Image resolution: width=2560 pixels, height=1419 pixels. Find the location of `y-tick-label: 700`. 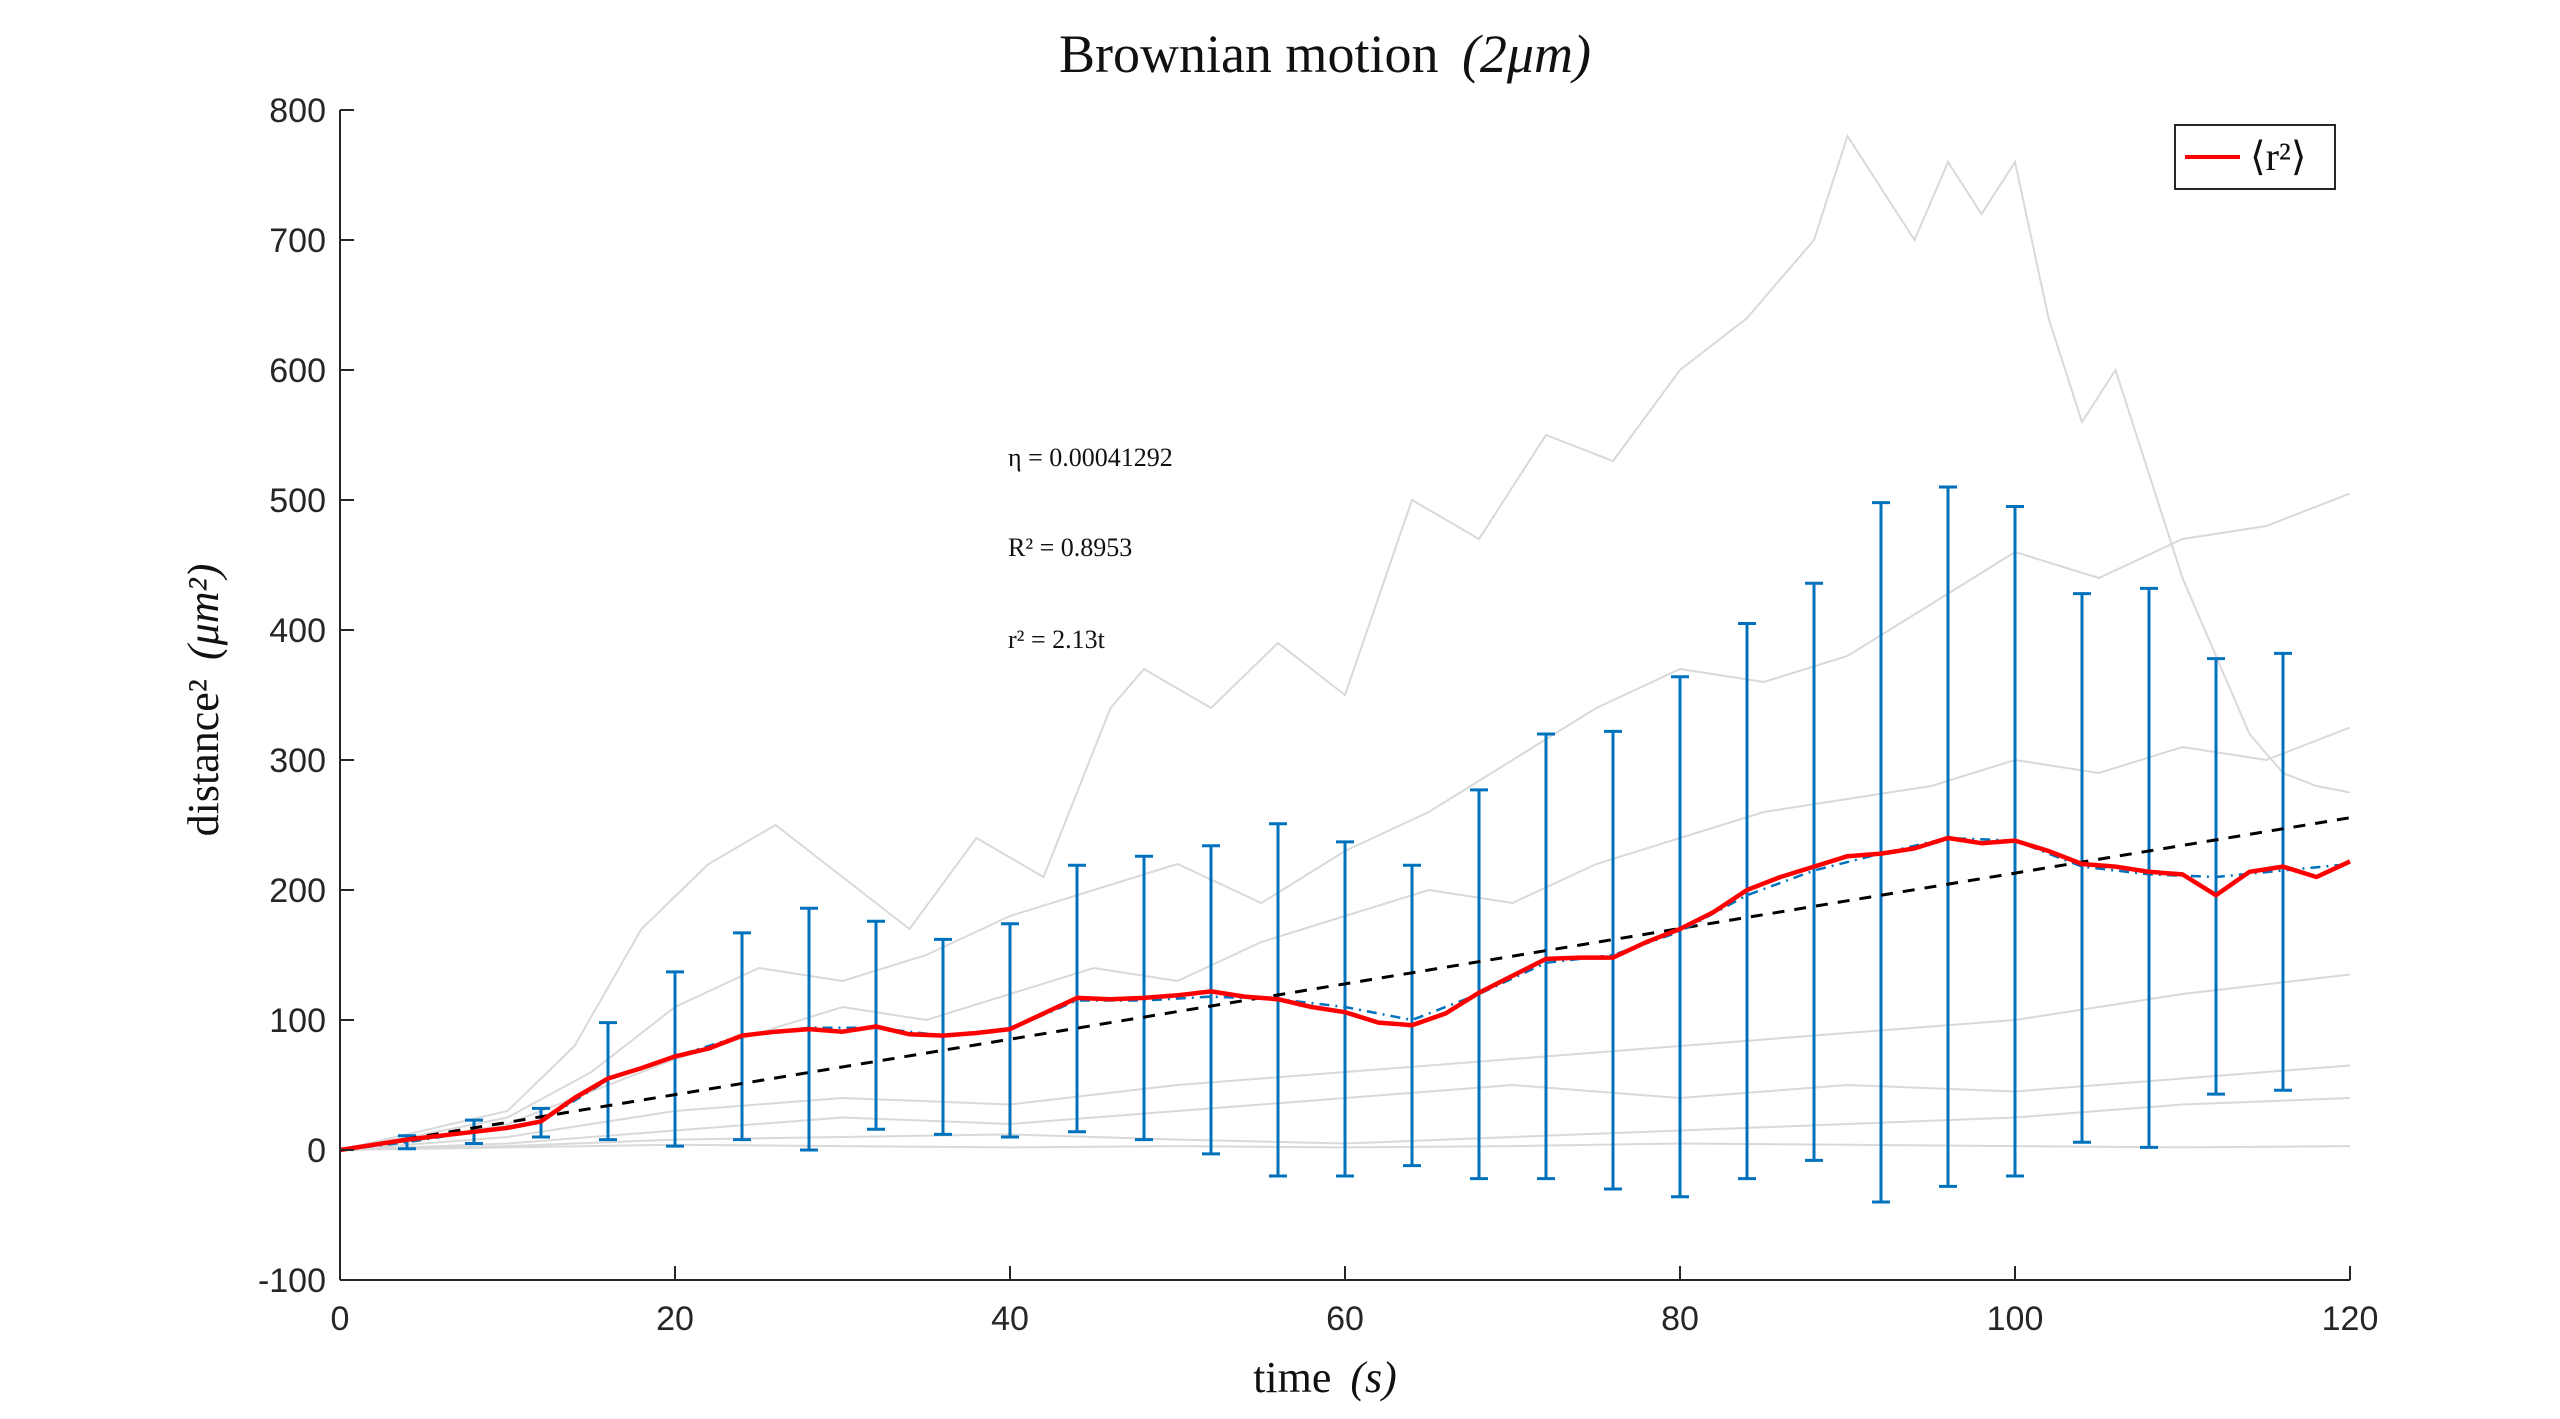

y-tick-label: 700 is located at coordinates (297, 241).